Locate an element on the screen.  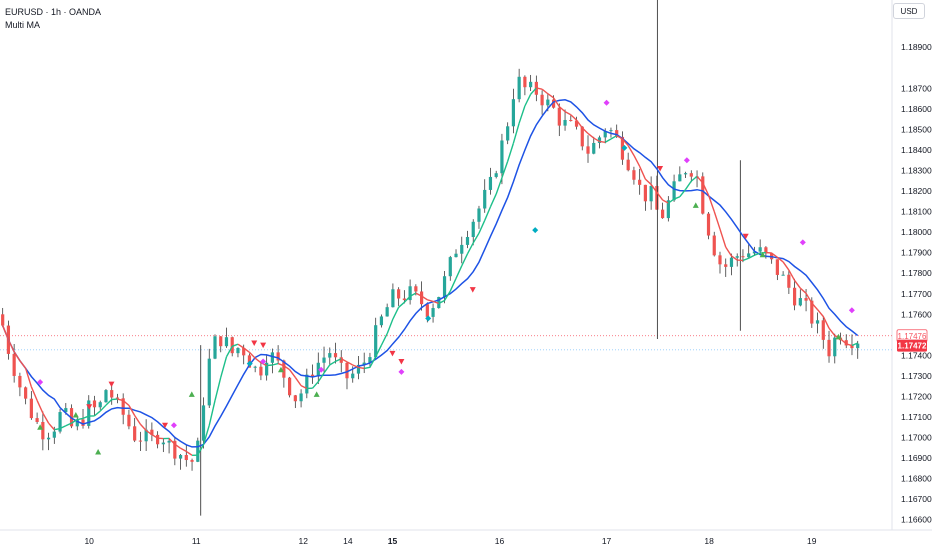
x-tick-label: 17 is located at coordinates (607, 541).